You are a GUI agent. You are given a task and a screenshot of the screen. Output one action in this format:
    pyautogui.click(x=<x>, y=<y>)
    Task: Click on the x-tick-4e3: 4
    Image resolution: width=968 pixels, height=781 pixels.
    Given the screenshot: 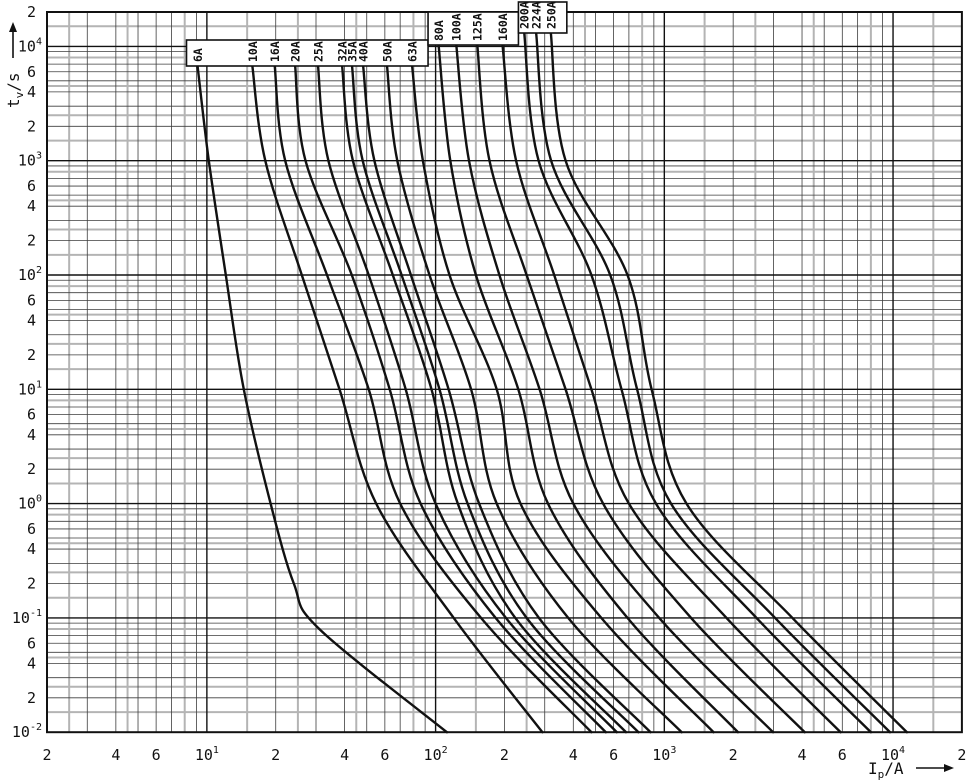 What is the action you would take?
    pyautogui.click(x=801, y=755)
    